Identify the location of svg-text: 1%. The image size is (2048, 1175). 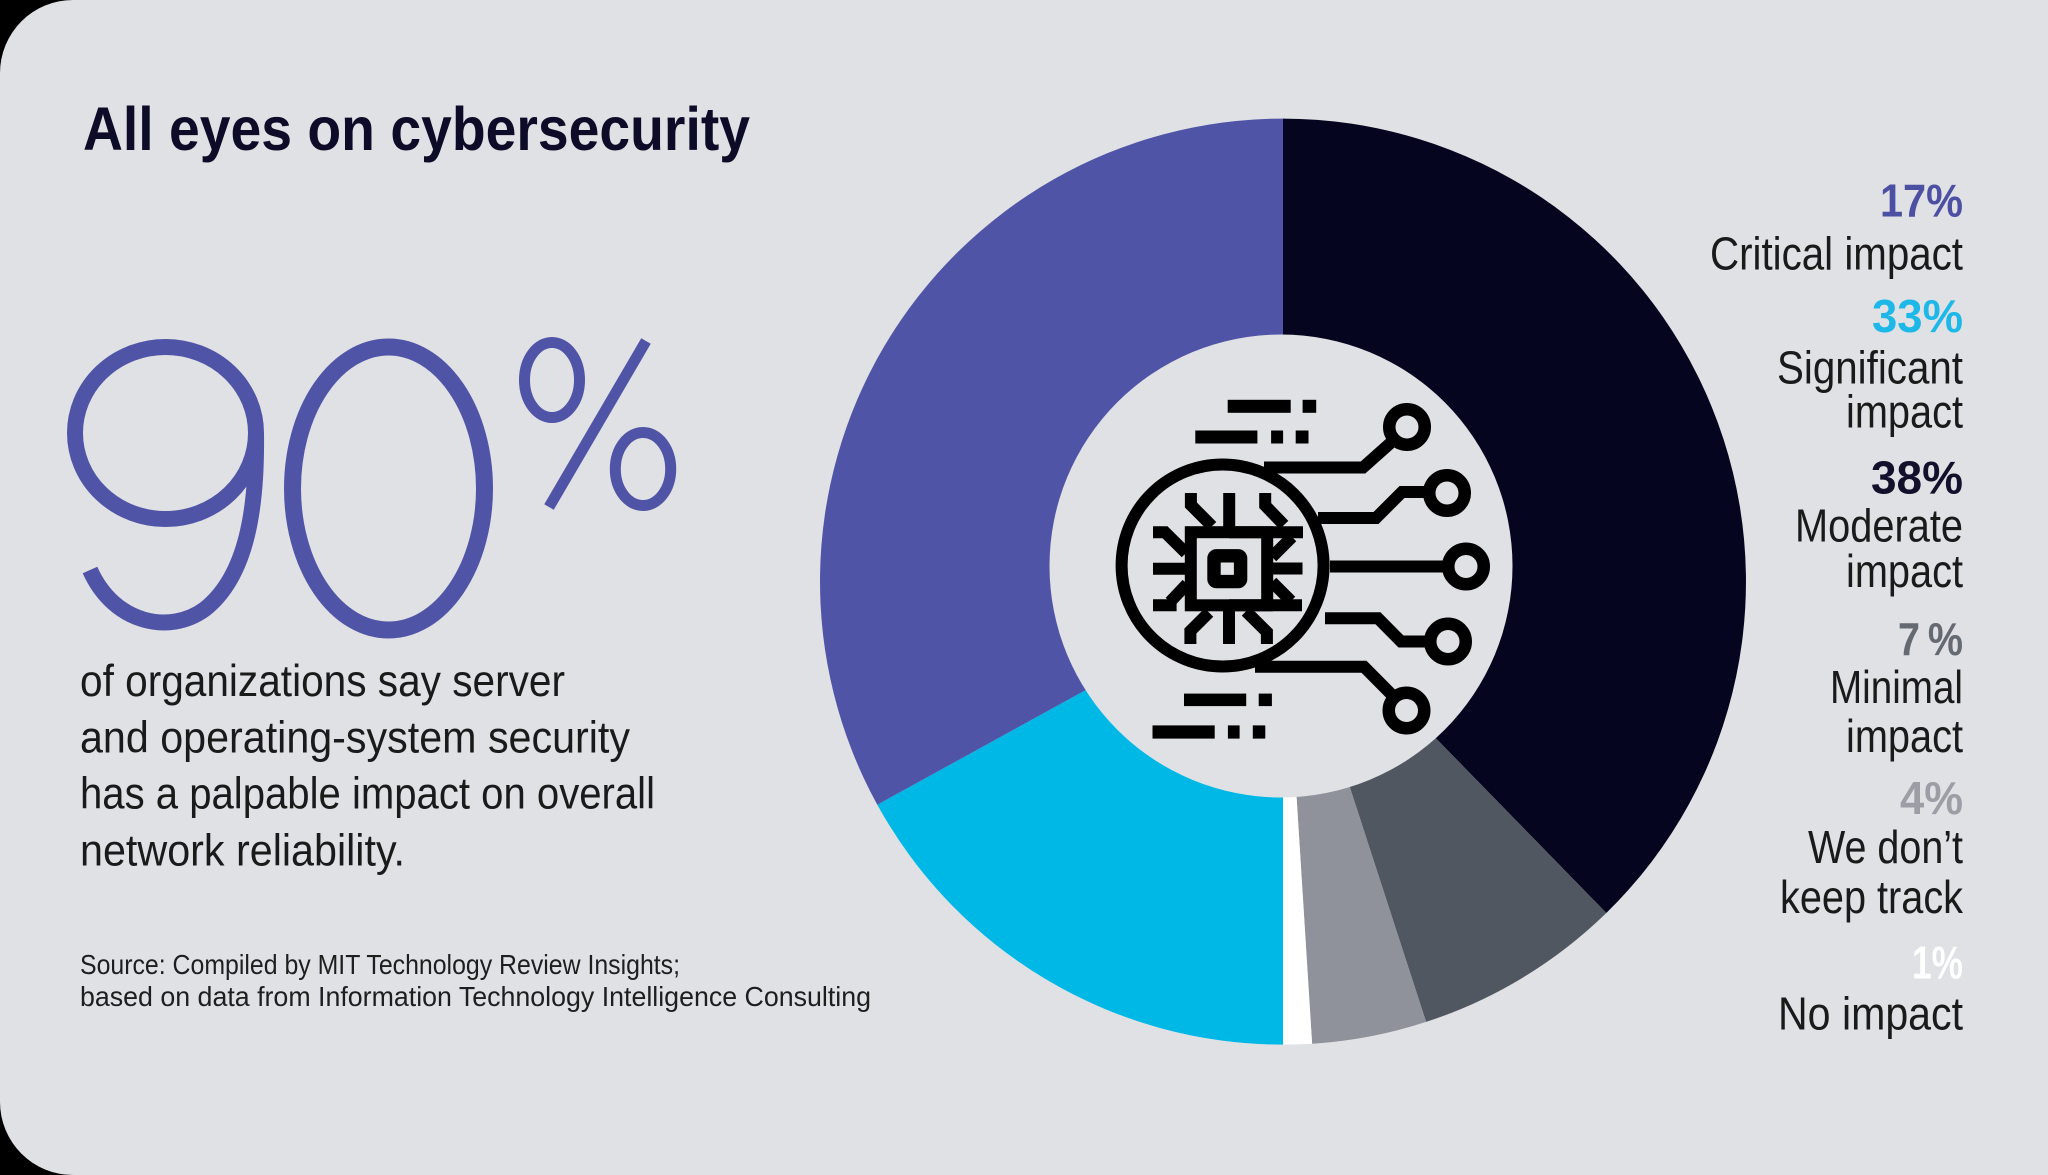
(1937, 962).